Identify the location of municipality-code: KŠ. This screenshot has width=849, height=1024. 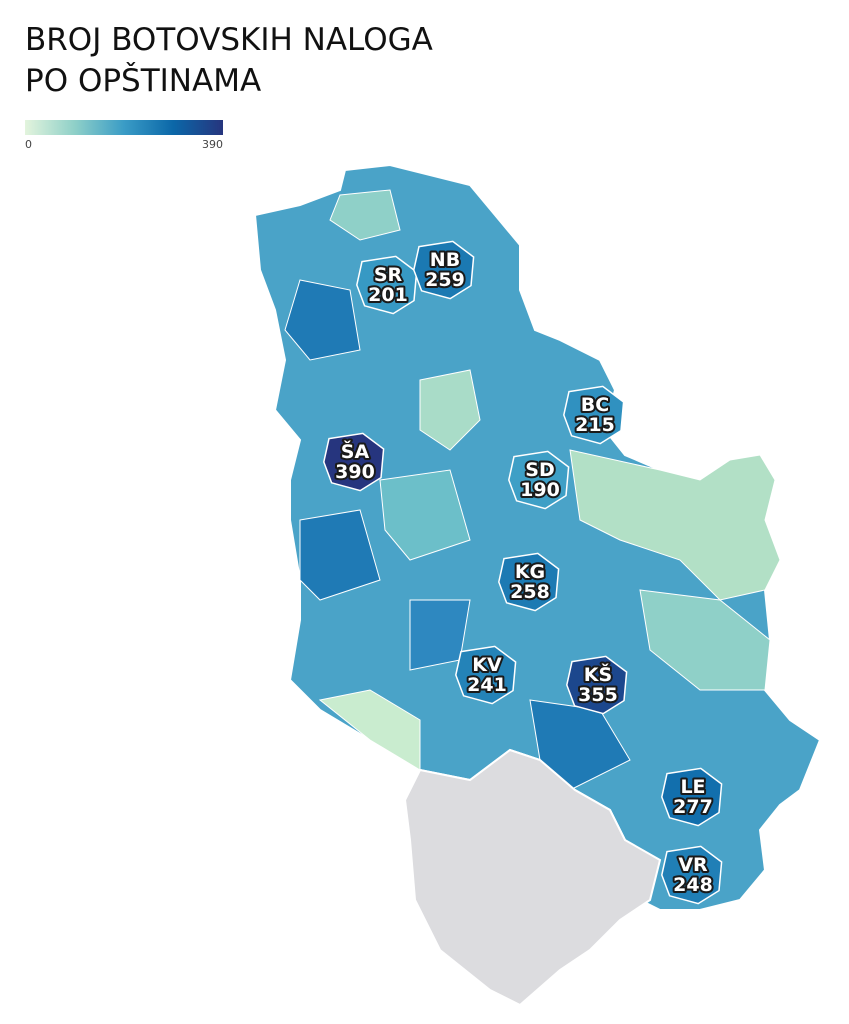
(598, 674).